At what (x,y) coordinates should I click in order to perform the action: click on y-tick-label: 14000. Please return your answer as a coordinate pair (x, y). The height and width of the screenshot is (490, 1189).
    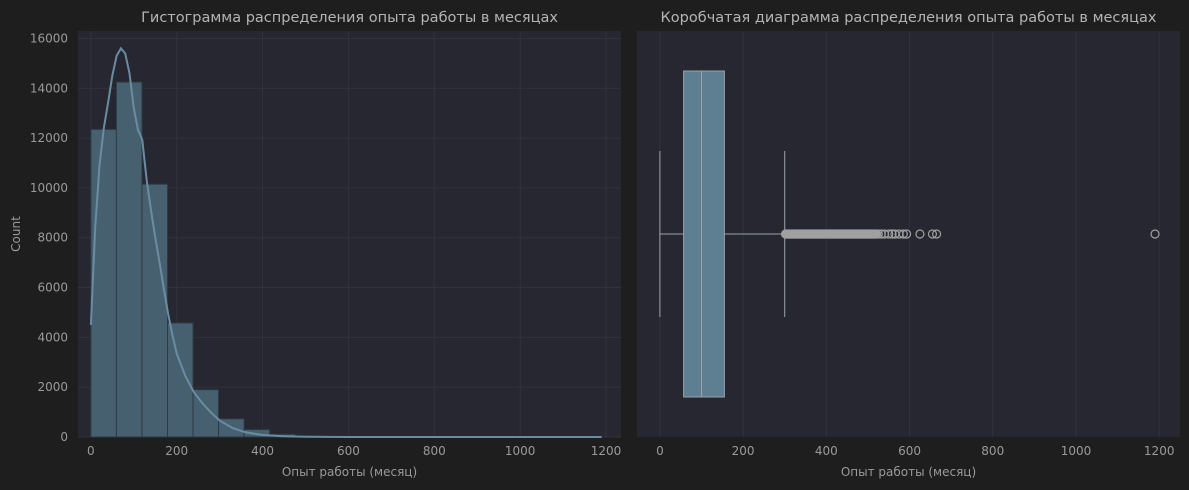
    Looking at the image, I should click on (49, 88).